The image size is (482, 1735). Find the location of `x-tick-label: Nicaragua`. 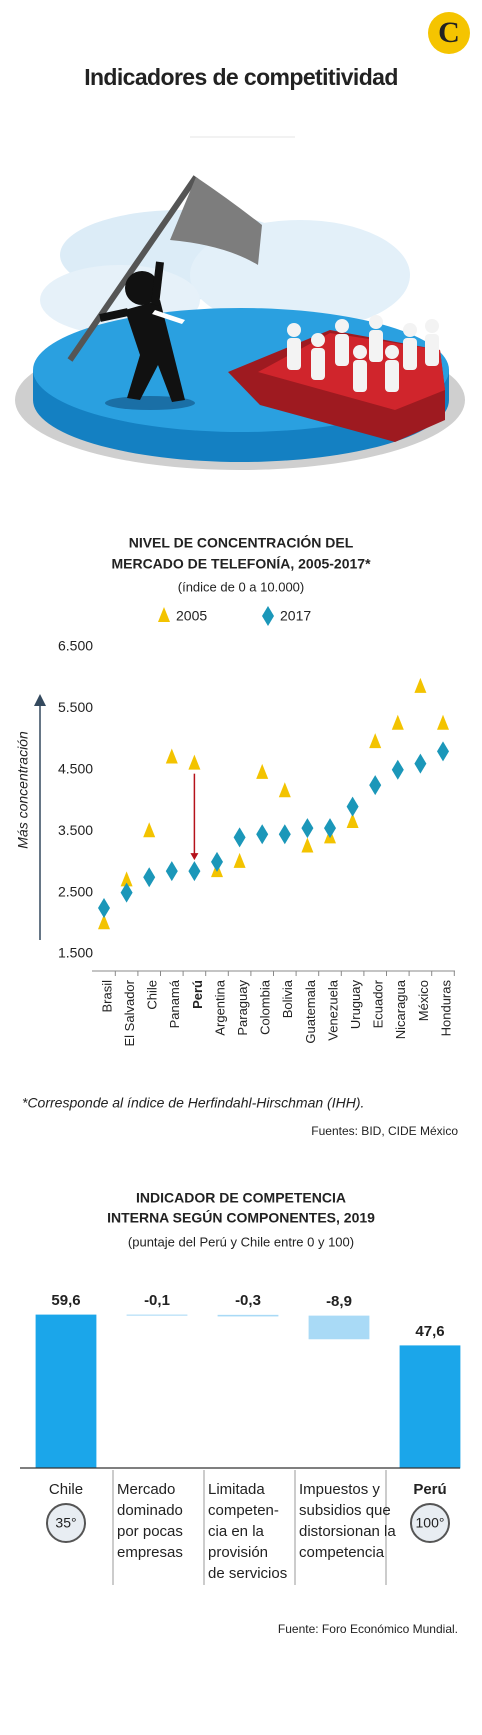

x-tick-label: Nicaragua is located at coordinates (400, 1009).